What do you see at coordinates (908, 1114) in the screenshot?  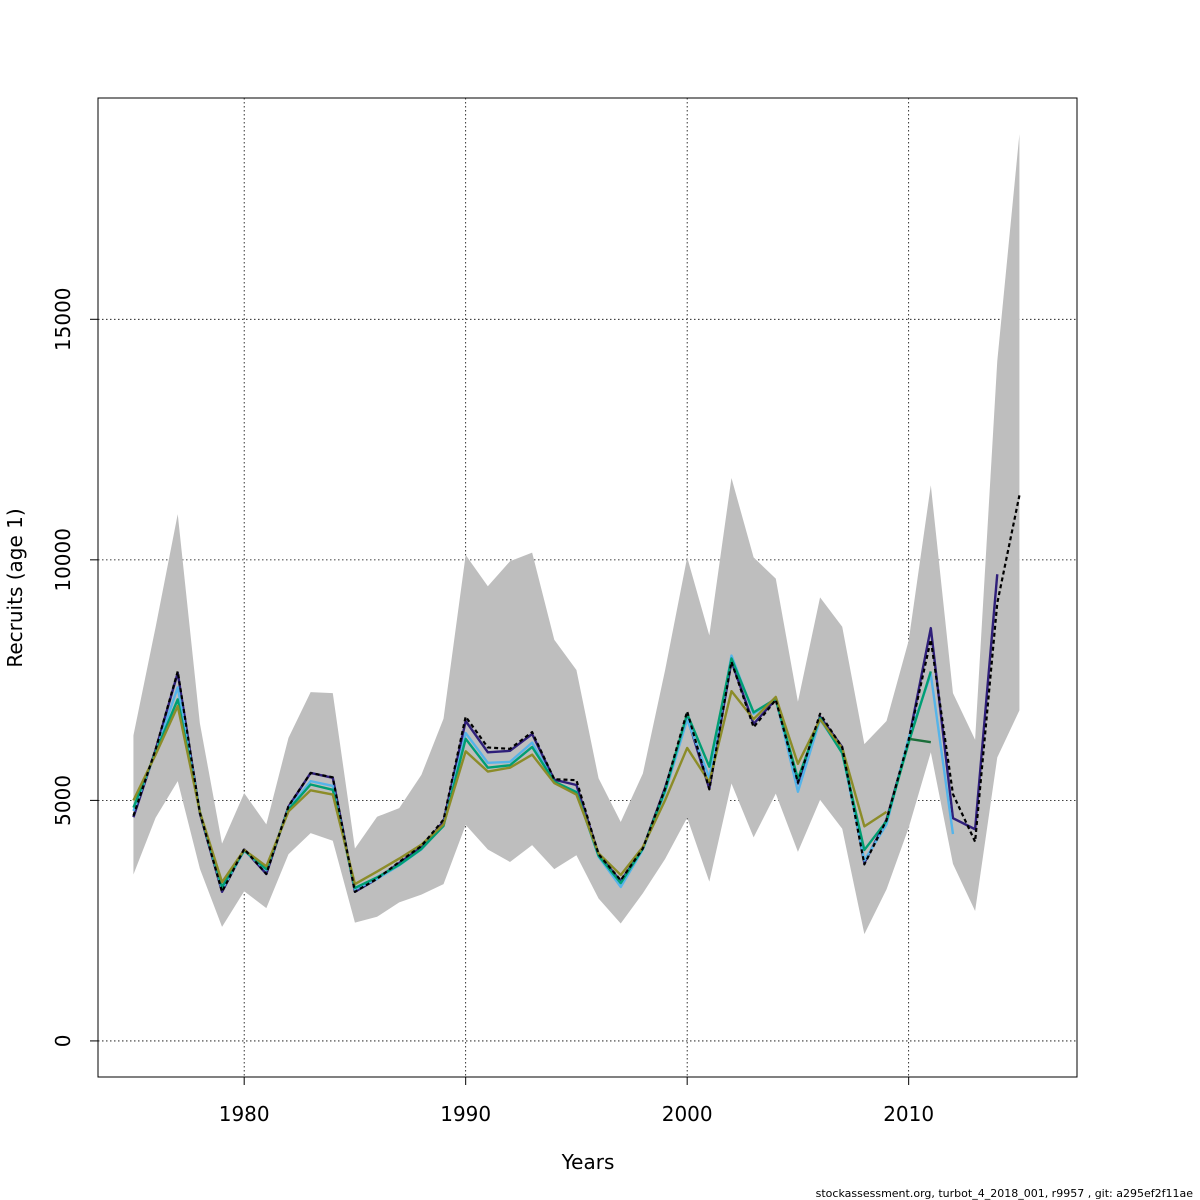 I see `x-tick-label: 2010` at bounding box center [908, 1114].